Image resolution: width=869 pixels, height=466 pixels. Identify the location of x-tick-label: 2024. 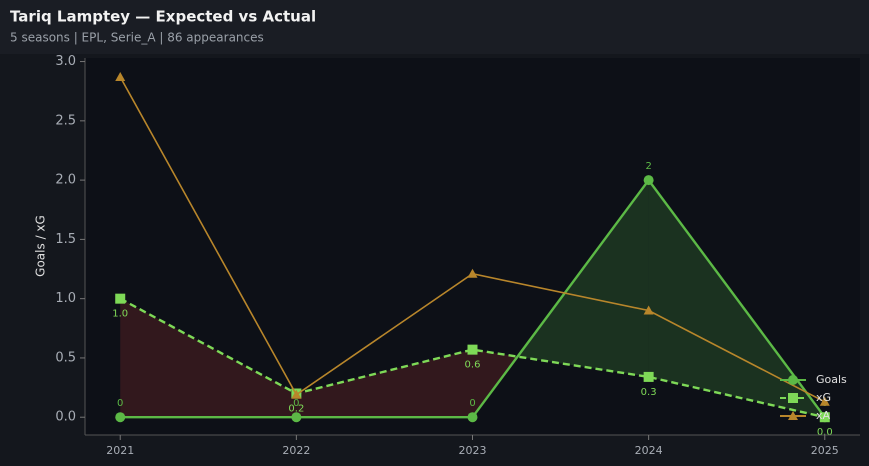
(649, 450).